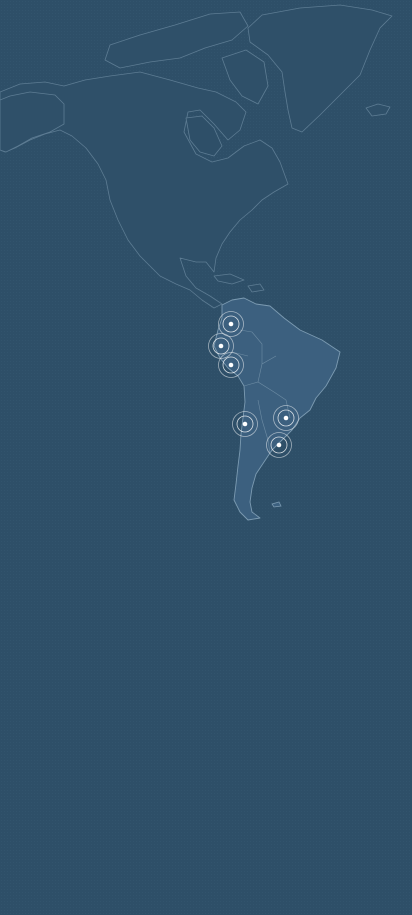  What do you see at coordinates (256, 288) in the screenshot?
I see `hispaniola-island` at bounding box center [256, 288].